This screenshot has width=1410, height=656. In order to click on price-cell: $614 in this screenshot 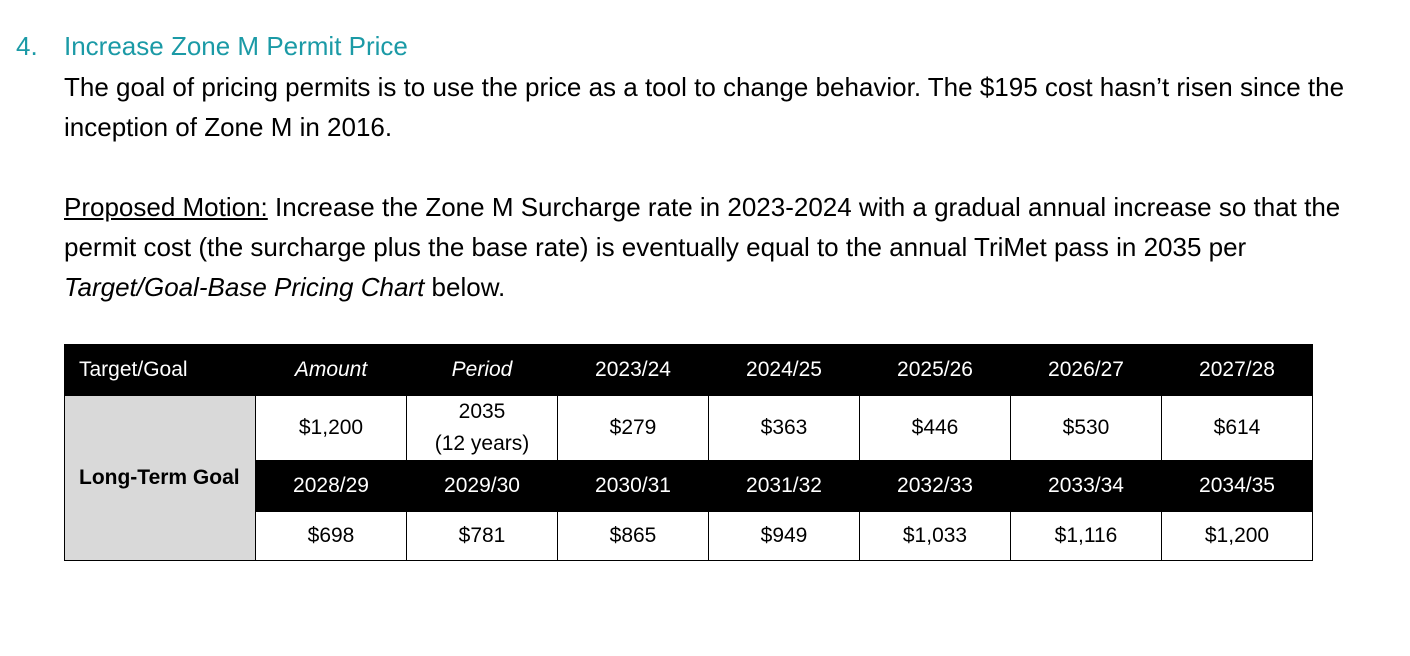, I will do `click(1237, 428)`.